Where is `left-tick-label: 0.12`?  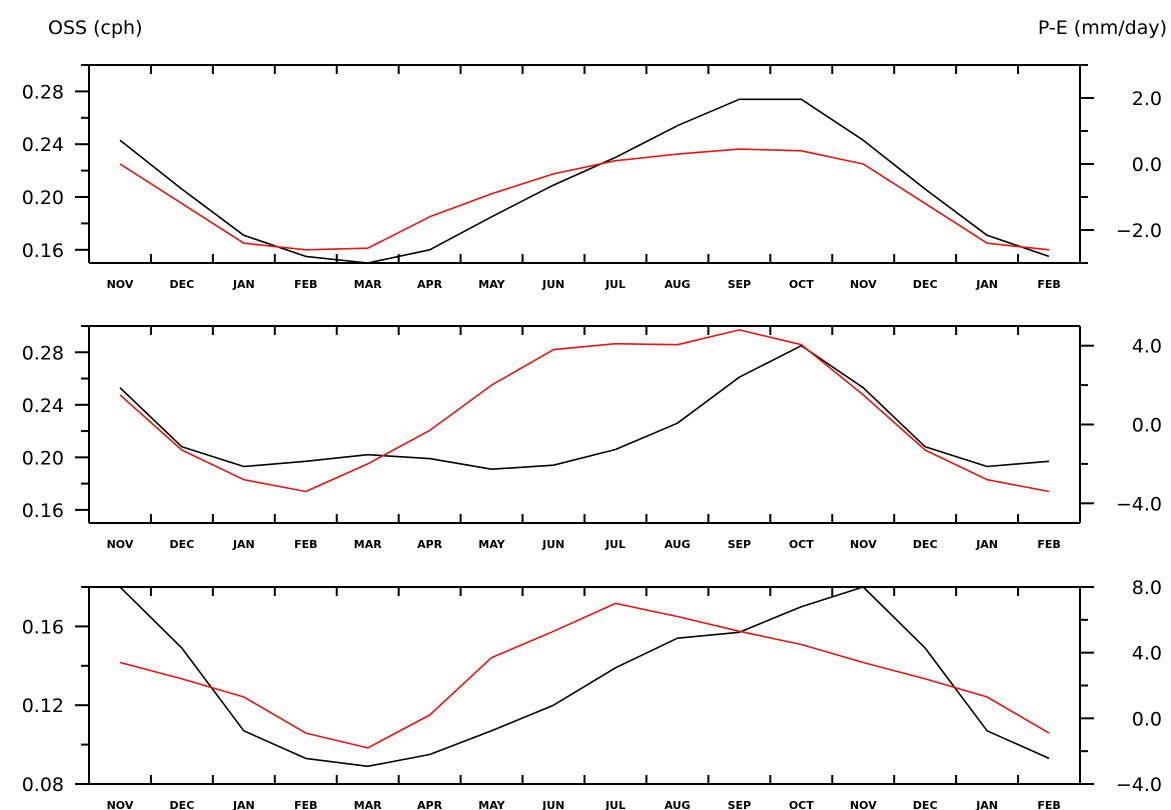
left-tick-label: 0.12 is located at coordinates (43, 706).